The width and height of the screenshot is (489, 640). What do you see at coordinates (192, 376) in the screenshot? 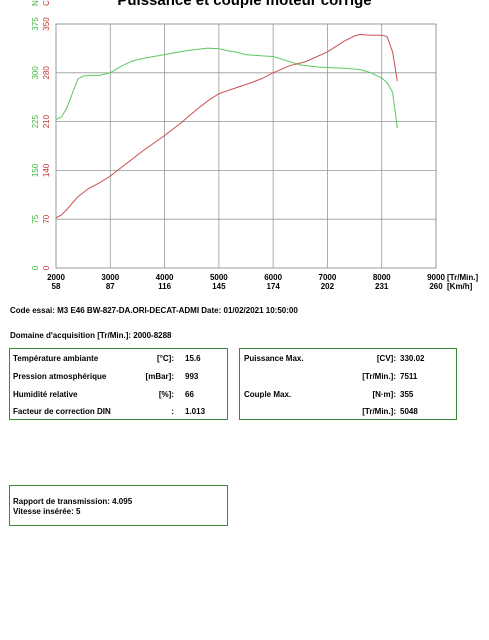
I see `env-value-1: 993` at bounding box center [192, 376].